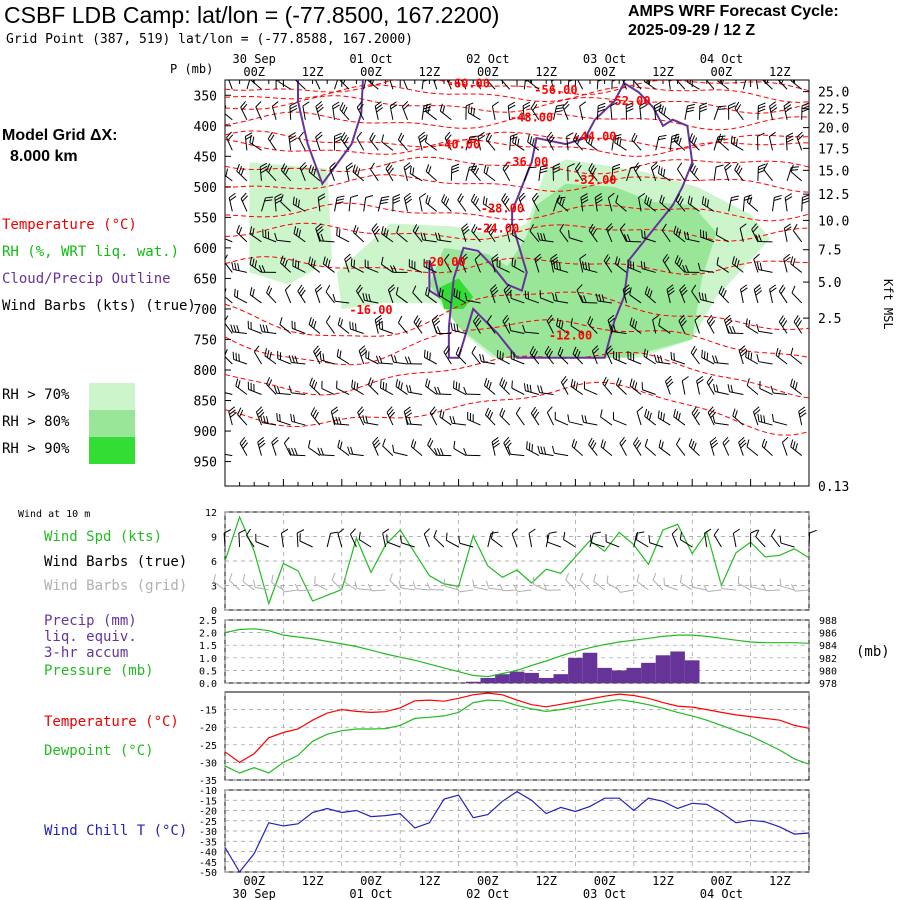  Describe the element at coordinates (208, 634) in the screenshot. I see `precip-panel-ytick-label: 2.0` at that location.